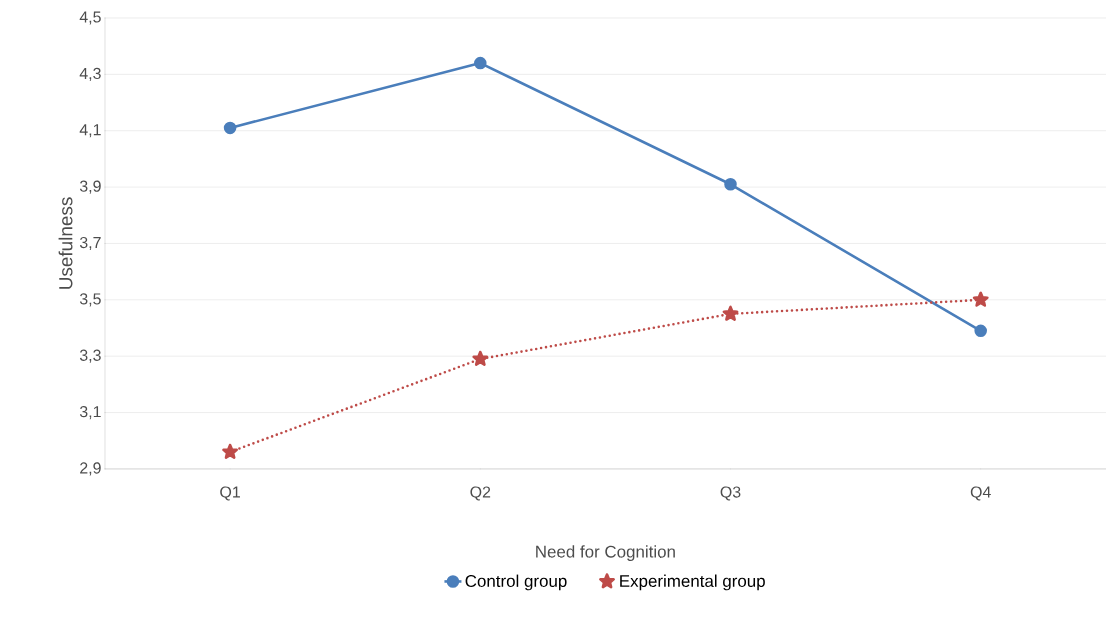 The width and height of the screenshot is (1106, 621). Describe the element at coordinates (90, 74) in the screenshot. I see `y-tick-label: 4,3` at that location.